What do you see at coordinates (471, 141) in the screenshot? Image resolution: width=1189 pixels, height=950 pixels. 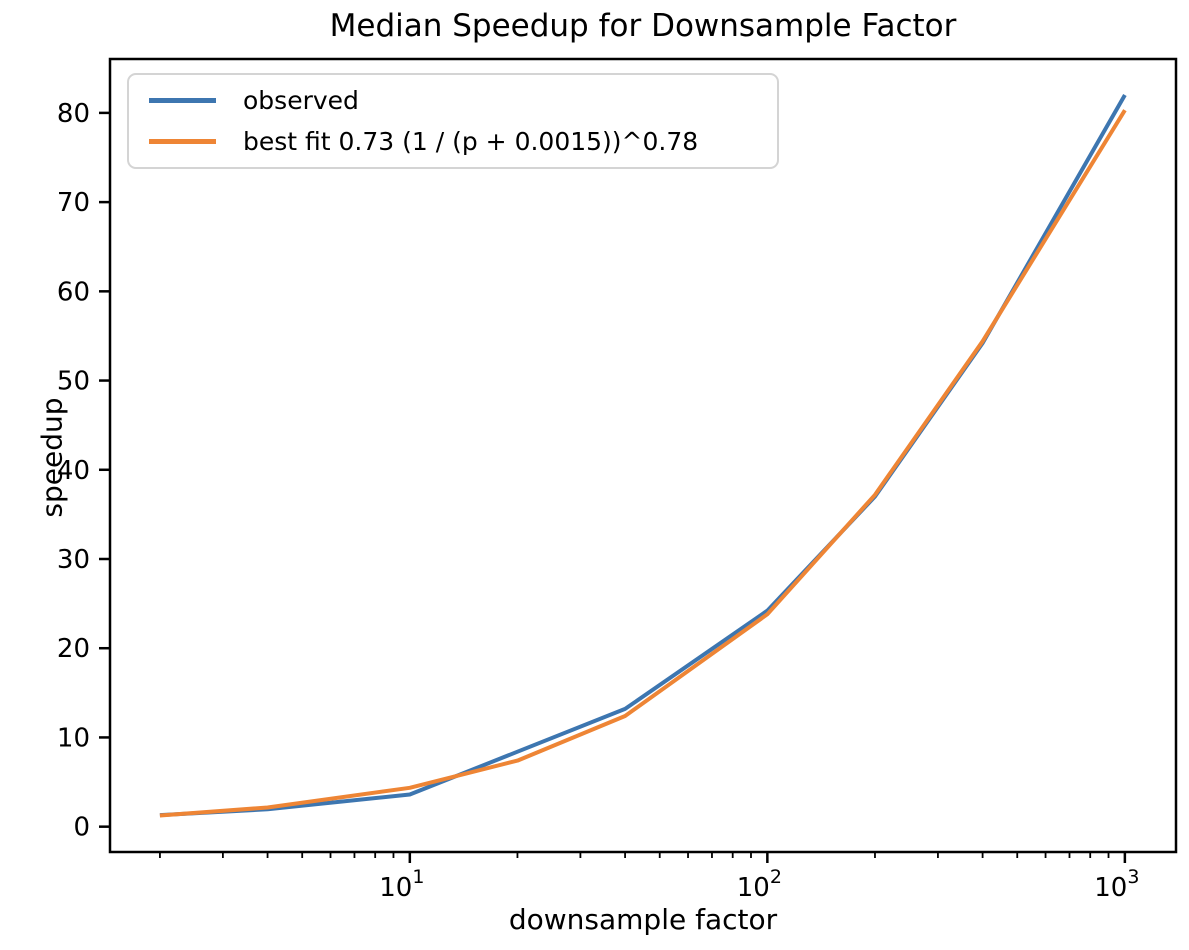 I see `legend-label-best-fit: best fit 0.73 (1 / (p + 0.0015))^0.78` at bounding box center [471, 141].